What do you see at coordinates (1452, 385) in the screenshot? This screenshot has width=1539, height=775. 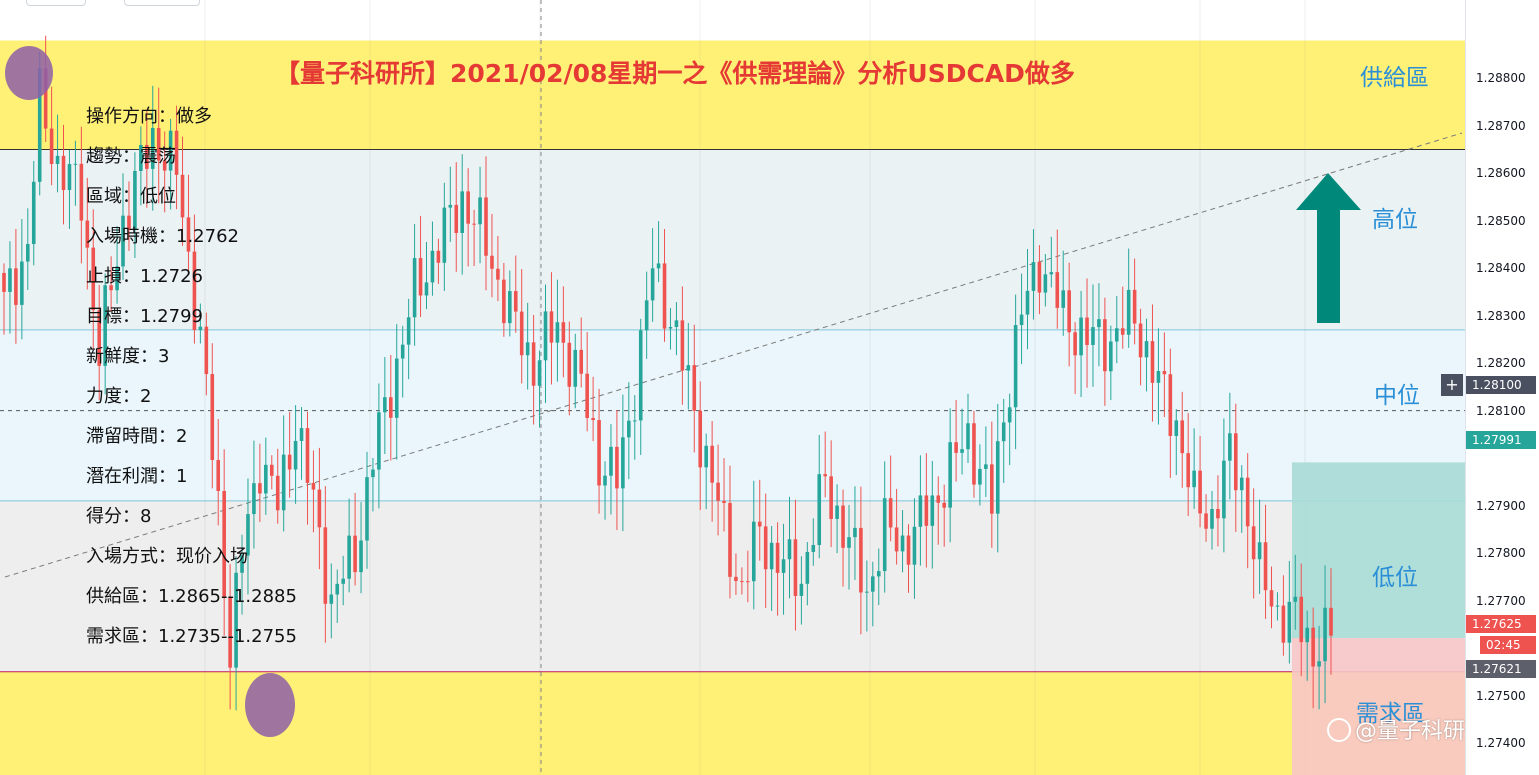 I see `crosshair-add-button: +` at bounding box center [1452, 385].